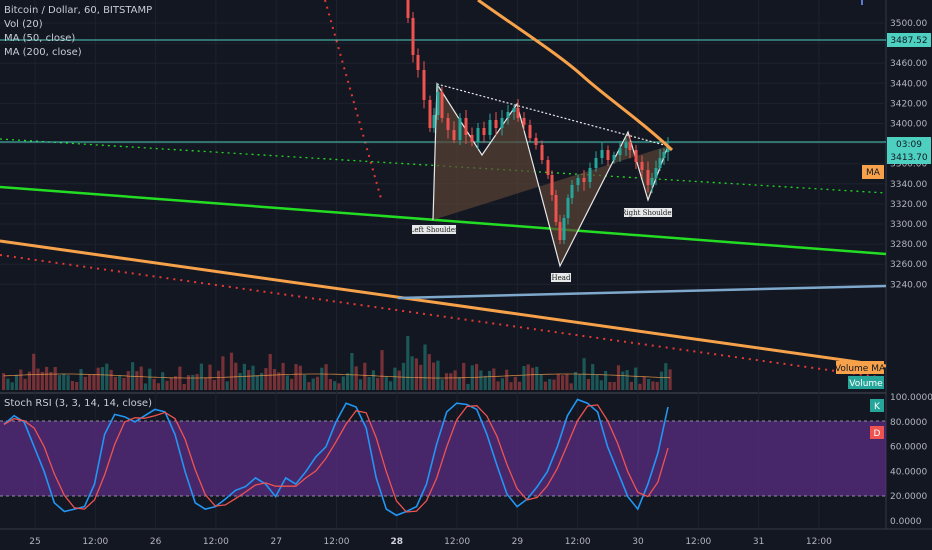 This screenshot has width=932, height=550. I want to click on stoch-tick-label: 0.0000, so click(906, 522).